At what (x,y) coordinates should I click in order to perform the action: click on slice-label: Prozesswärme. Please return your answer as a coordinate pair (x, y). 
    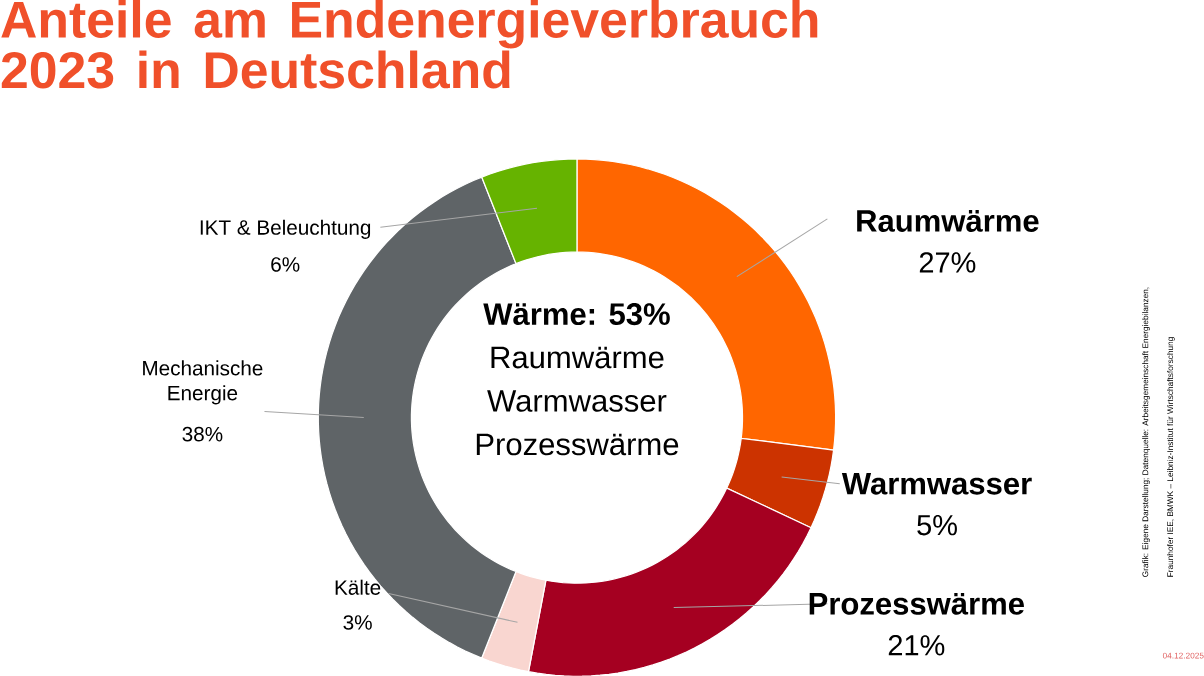
    Looking at the image, I should click on (916, 603).